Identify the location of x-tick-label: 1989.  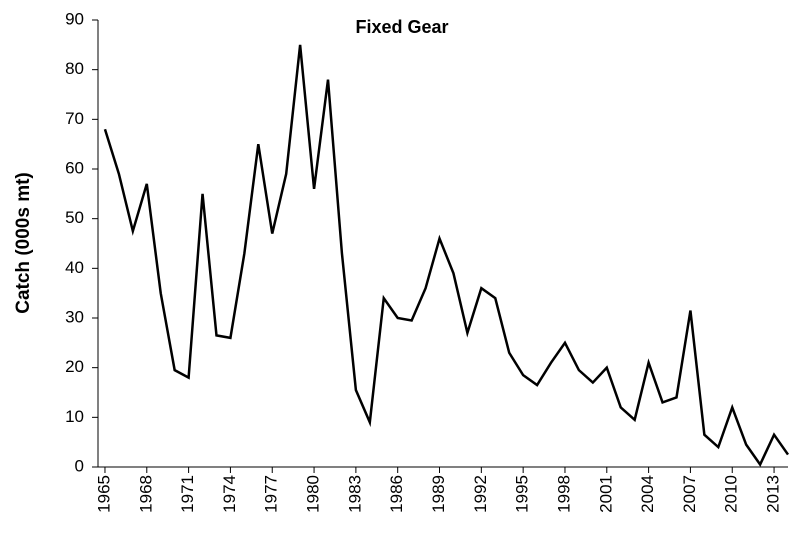
(438, 494).